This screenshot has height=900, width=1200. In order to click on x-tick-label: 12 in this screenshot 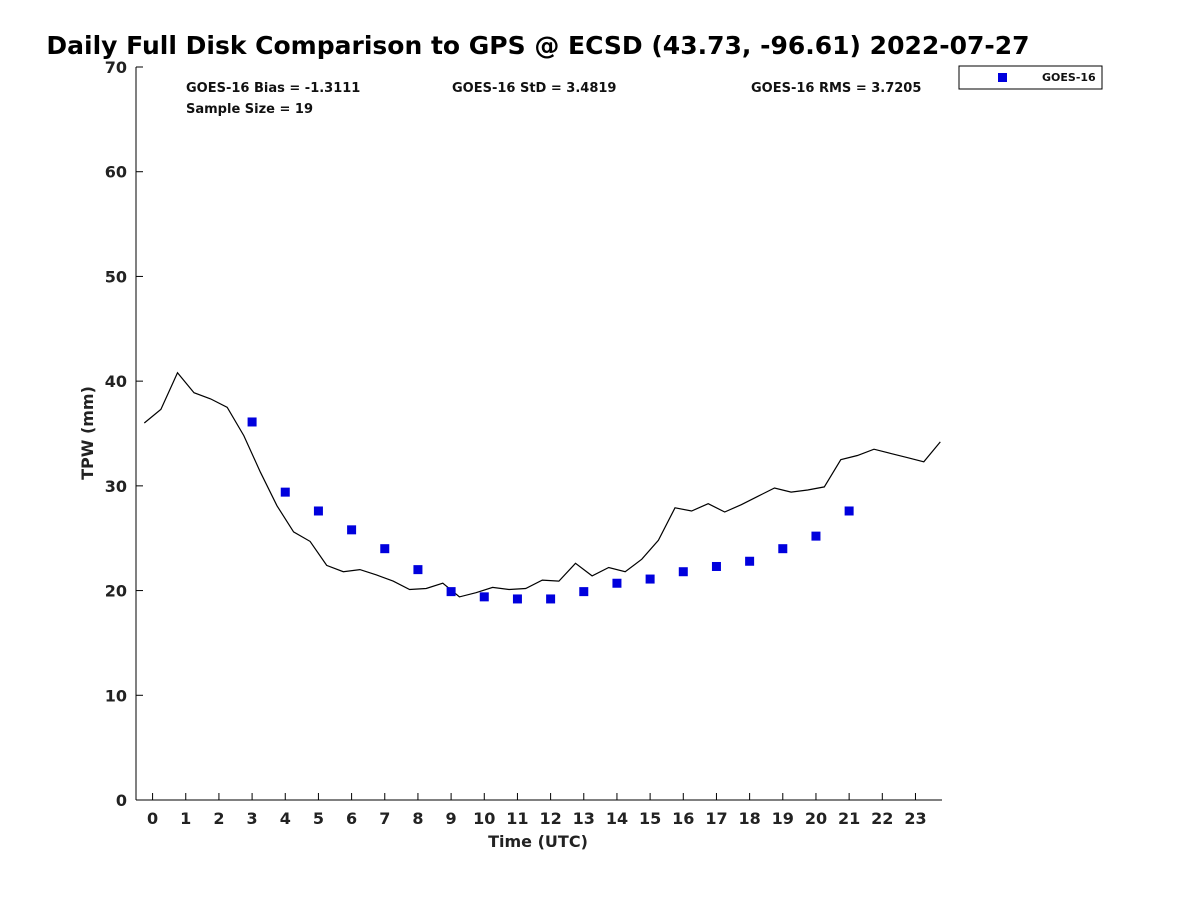, I will do `click(550, 818)`.